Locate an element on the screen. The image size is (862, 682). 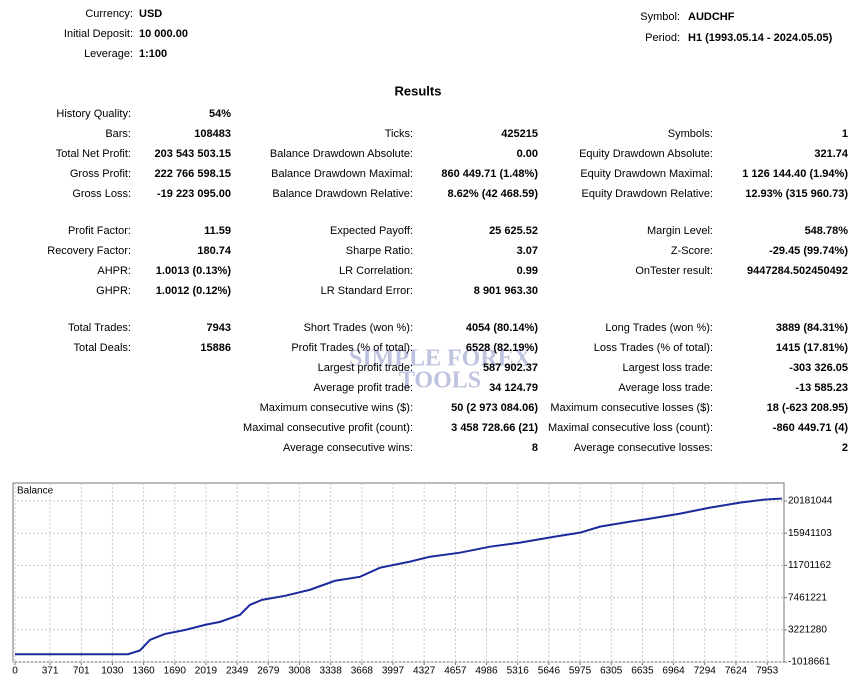
header-value: 1:100 is located at coordinates (153, 54).